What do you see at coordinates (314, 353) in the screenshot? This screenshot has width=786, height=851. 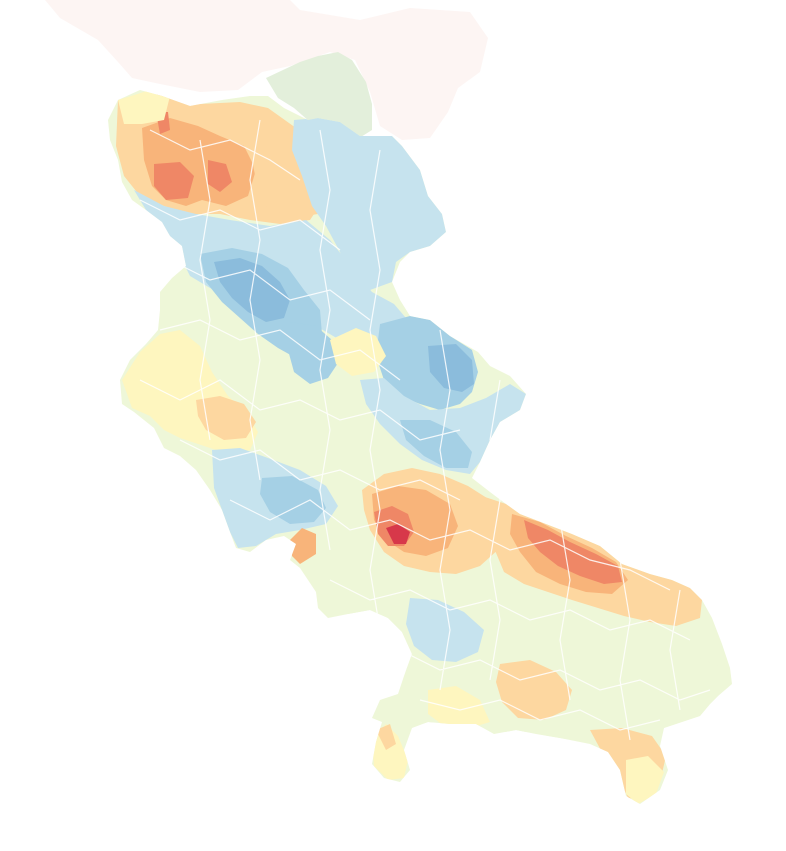 I see `region-central-blue-a` at bounding box center [314, 353].